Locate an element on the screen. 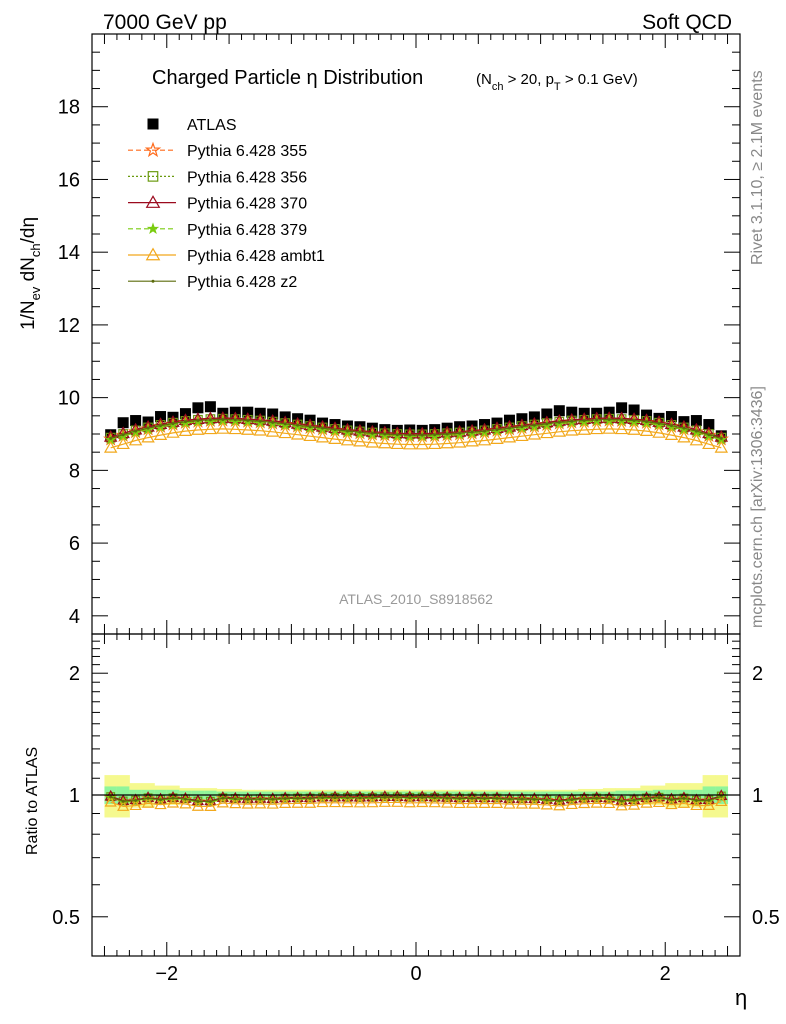 This screenshot has height=1024, width=786. legend-label: Pythia 6.428 355 is located at coordinates (247, 151).